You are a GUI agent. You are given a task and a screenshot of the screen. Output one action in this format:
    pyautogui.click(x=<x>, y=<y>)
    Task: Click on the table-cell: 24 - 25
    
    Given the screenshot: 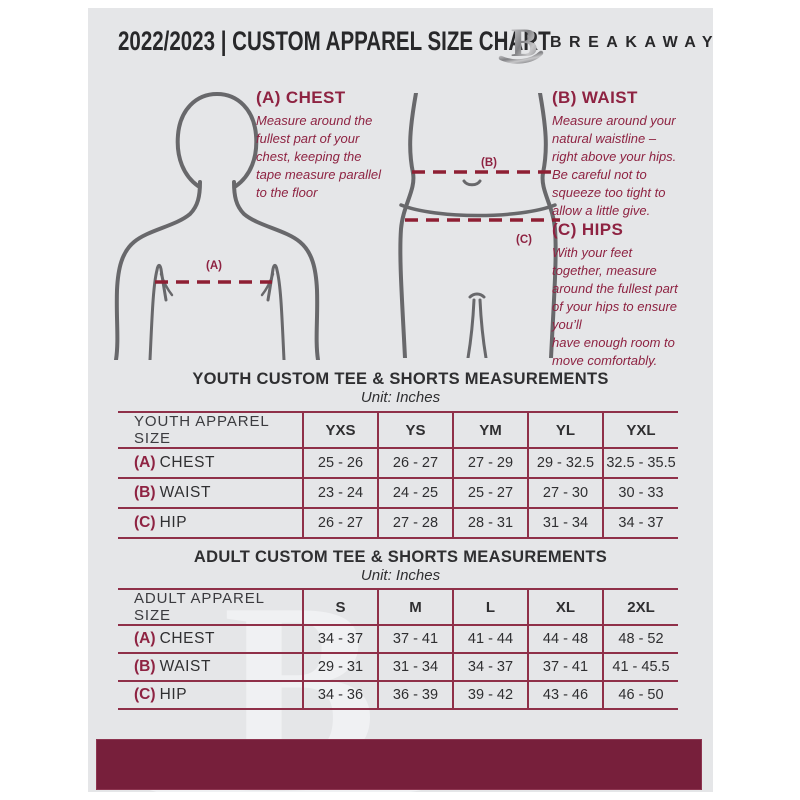 What is the action you would take?
    pyautogui.click(x=415, y=493)
    